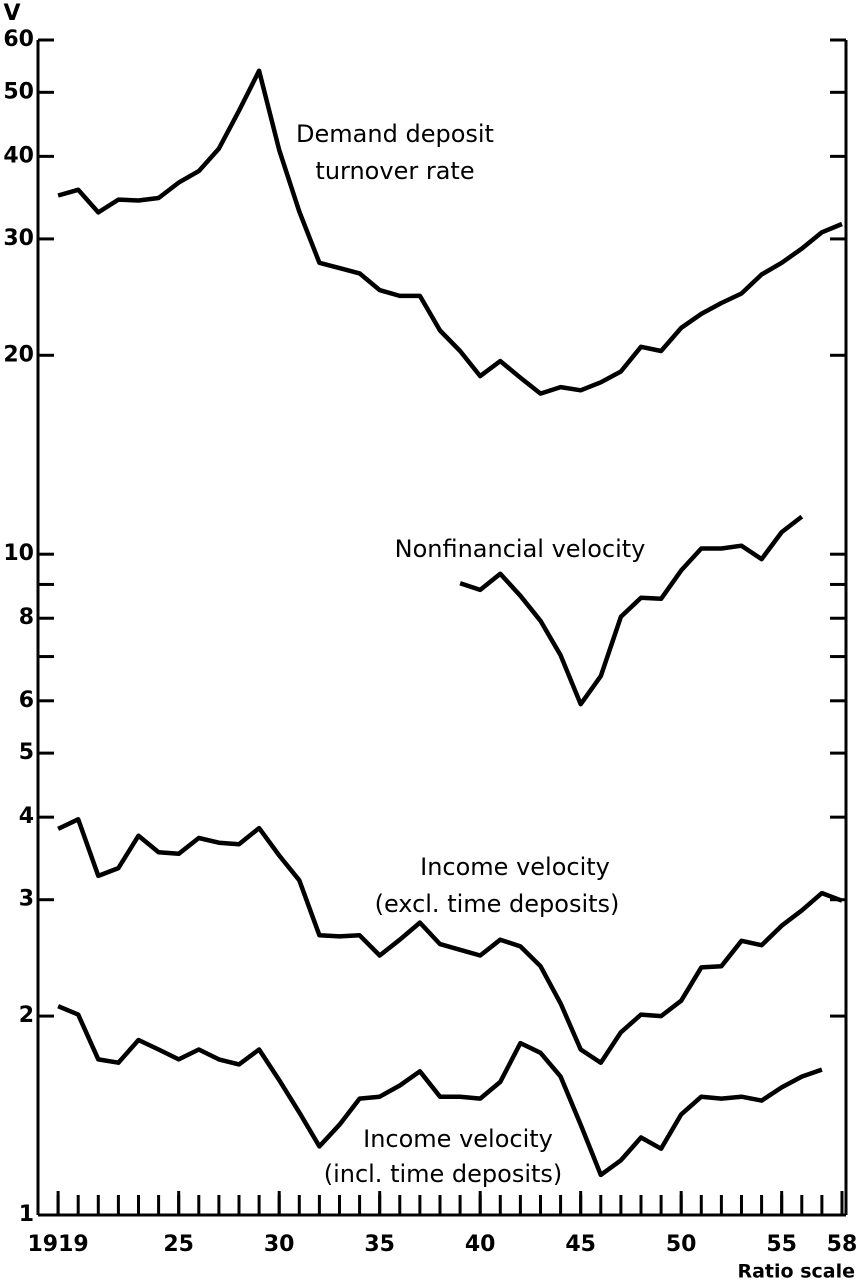 This screenshot has height=1287, width=861. I want to click on x-tick-label: 58, so click(842, 1244).